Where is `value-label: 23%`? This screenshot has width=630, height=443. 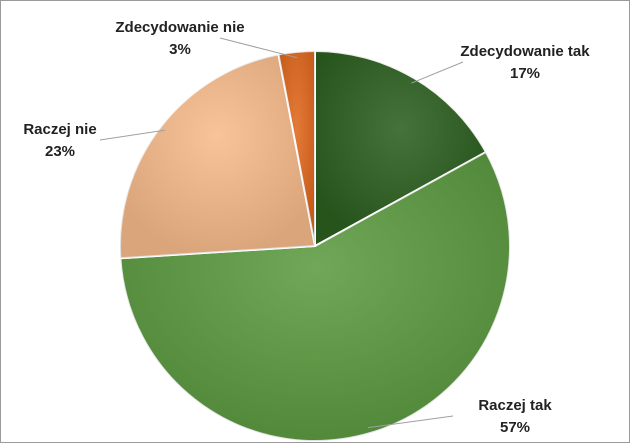 value-label: 23% is located at coordinates (60, 151).